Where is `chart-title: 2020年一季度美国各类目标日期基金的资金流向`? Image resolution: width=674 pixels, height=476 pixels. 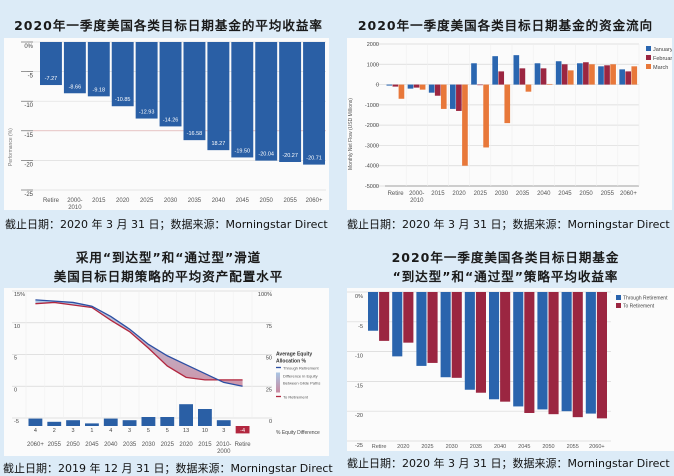 chart-title: 2020年一季度美国各类目标日期基金的资金流向 is located at coordinates (505, 25).